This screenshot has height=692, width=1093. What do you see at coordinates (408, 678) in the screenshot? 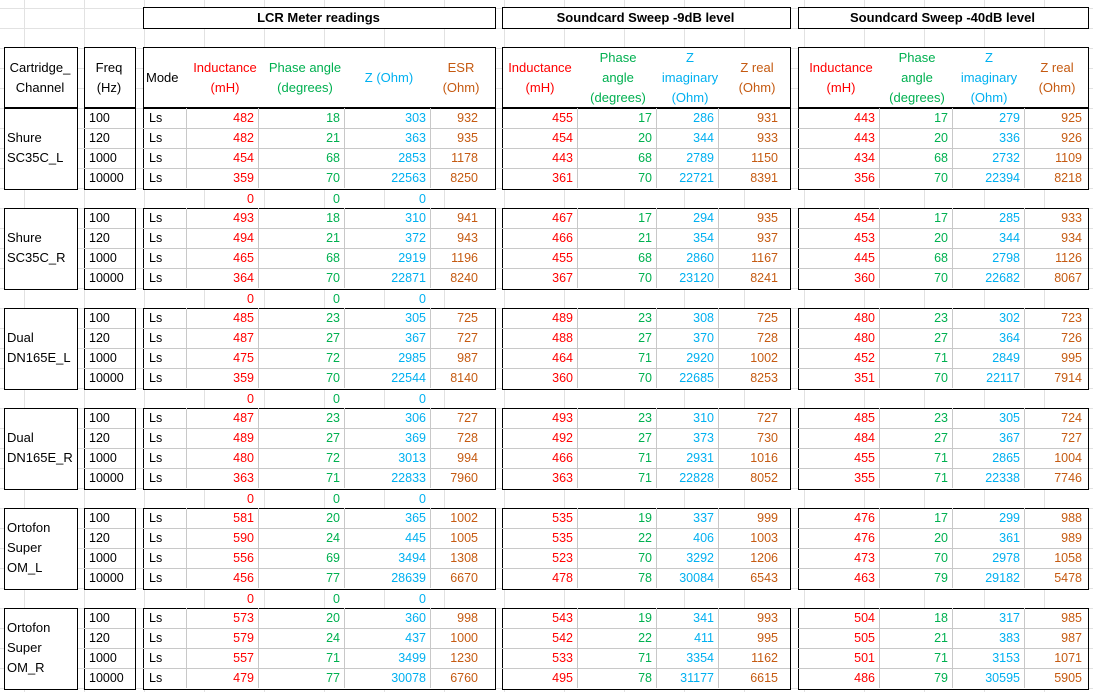
I see `lcr-value: 30078` at bounding box center [408, 678].